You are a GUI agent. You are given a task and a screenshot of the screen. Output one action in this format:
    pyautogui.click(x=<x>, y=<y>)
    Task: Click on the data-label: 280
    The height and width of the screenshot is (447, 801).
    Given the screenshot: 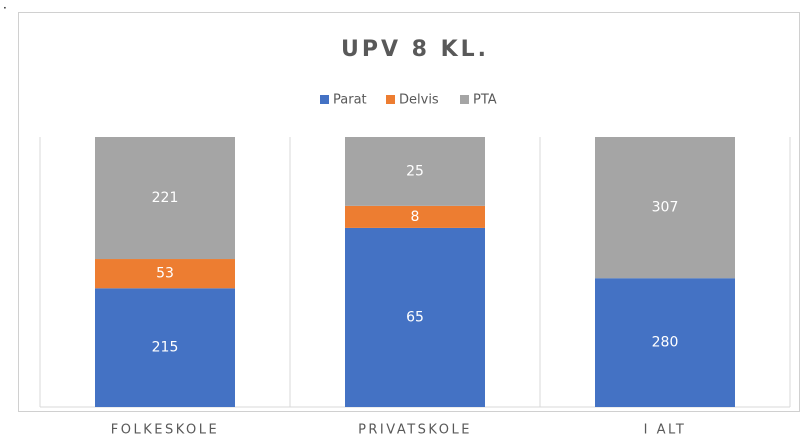 What is the action you would take?
    pyautogui.click(x=665, y=343)
    